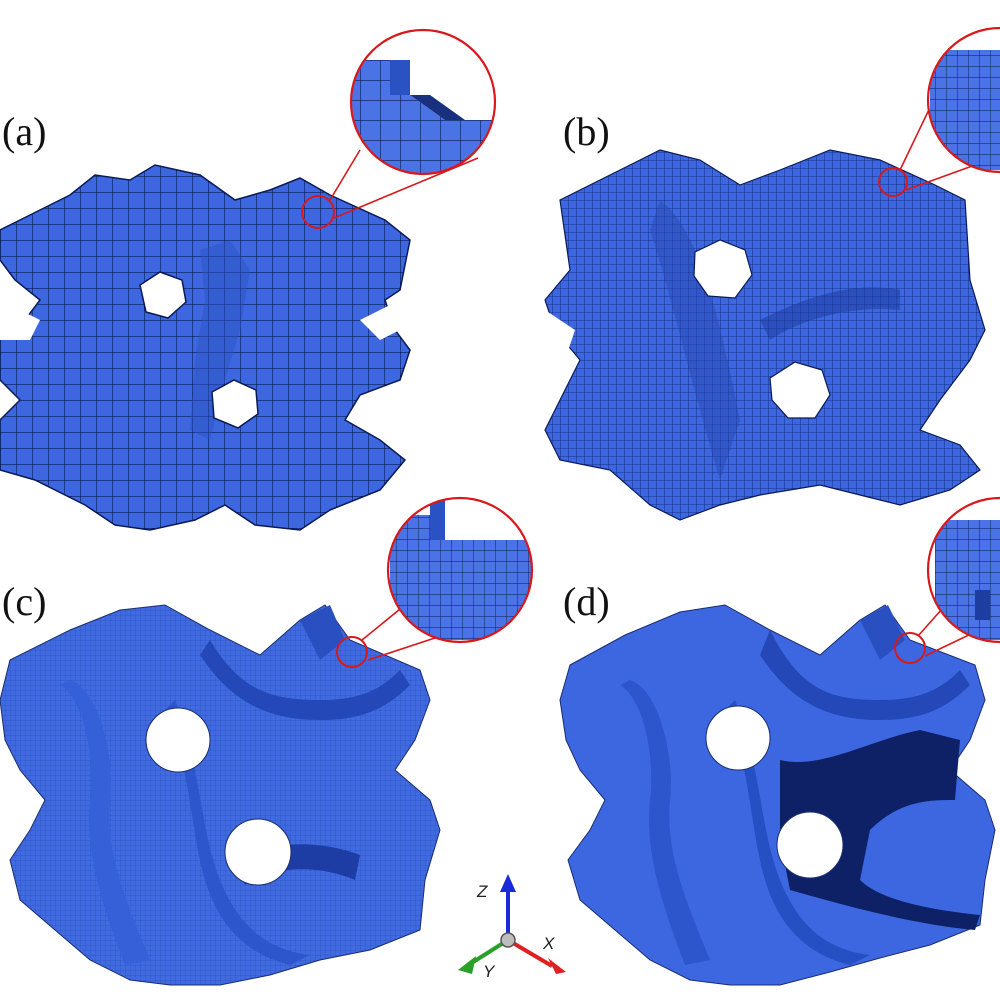 The width and height of the screenshot is (1000, 1000). Describe the element at coordinates (24, 601) in the screenshot. I see `panel-label-c: (c)` at that location.